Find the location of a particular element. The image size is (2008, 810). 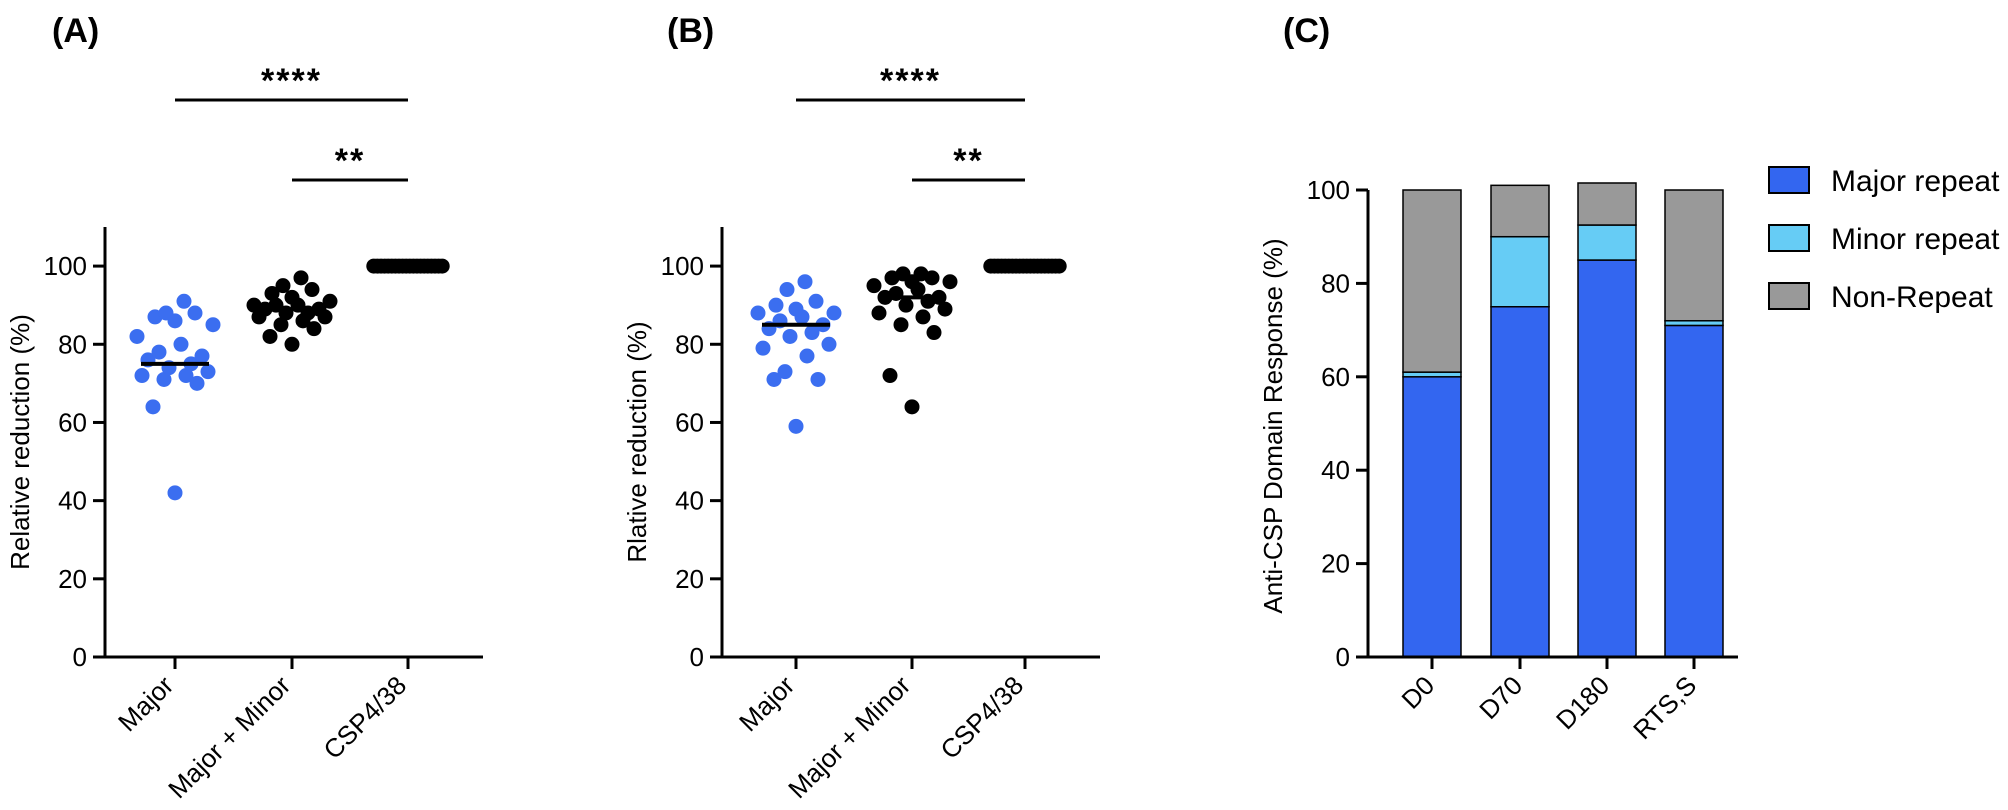

x-tick-label: D180 is located at coordinates (1582, 702).